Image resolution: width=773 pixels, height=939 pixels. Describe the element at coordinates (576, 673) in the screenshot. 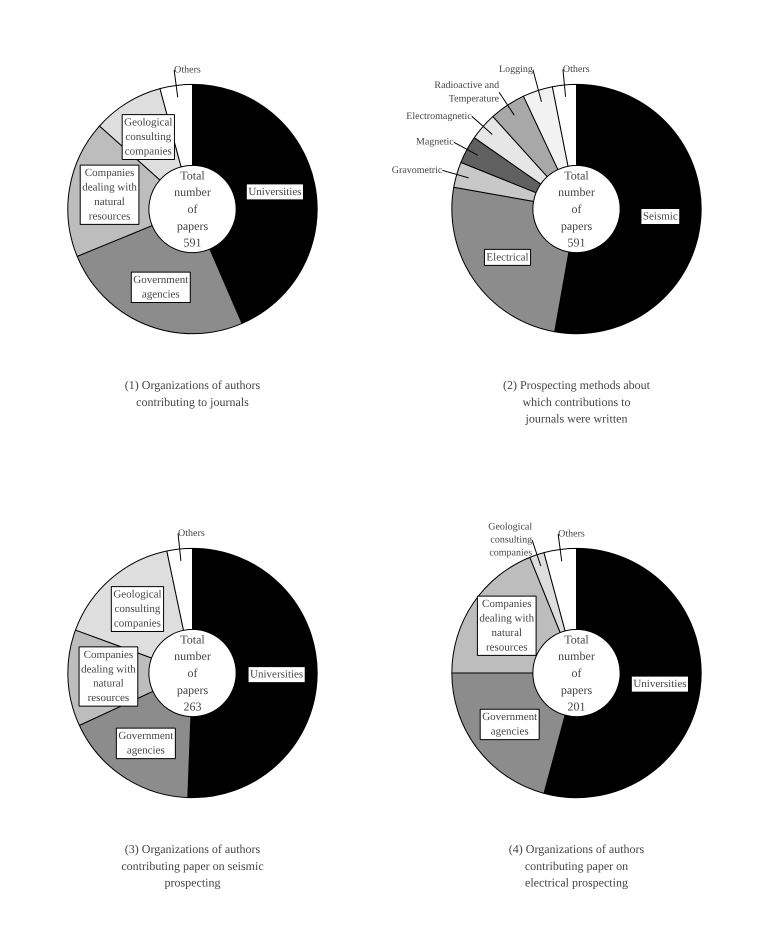

I see `text: Total number of papers 201` at that location.